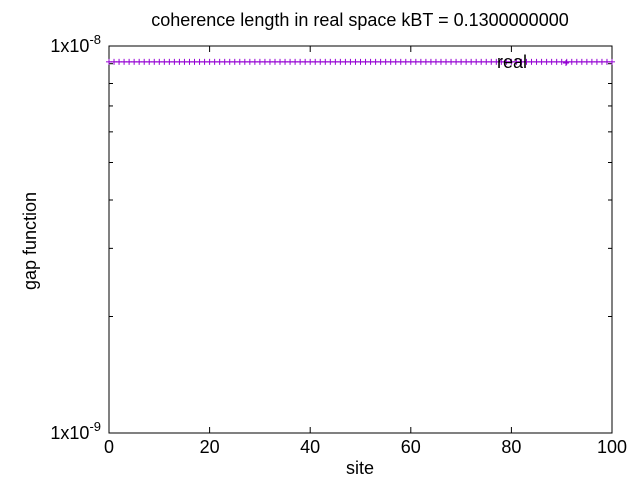 The height and width of the screenshot is (480, 640). What do you see at coordinates (511, 447) in the screenshot?
I see `x-tick-label: 80` at bounding box center [511, 447].